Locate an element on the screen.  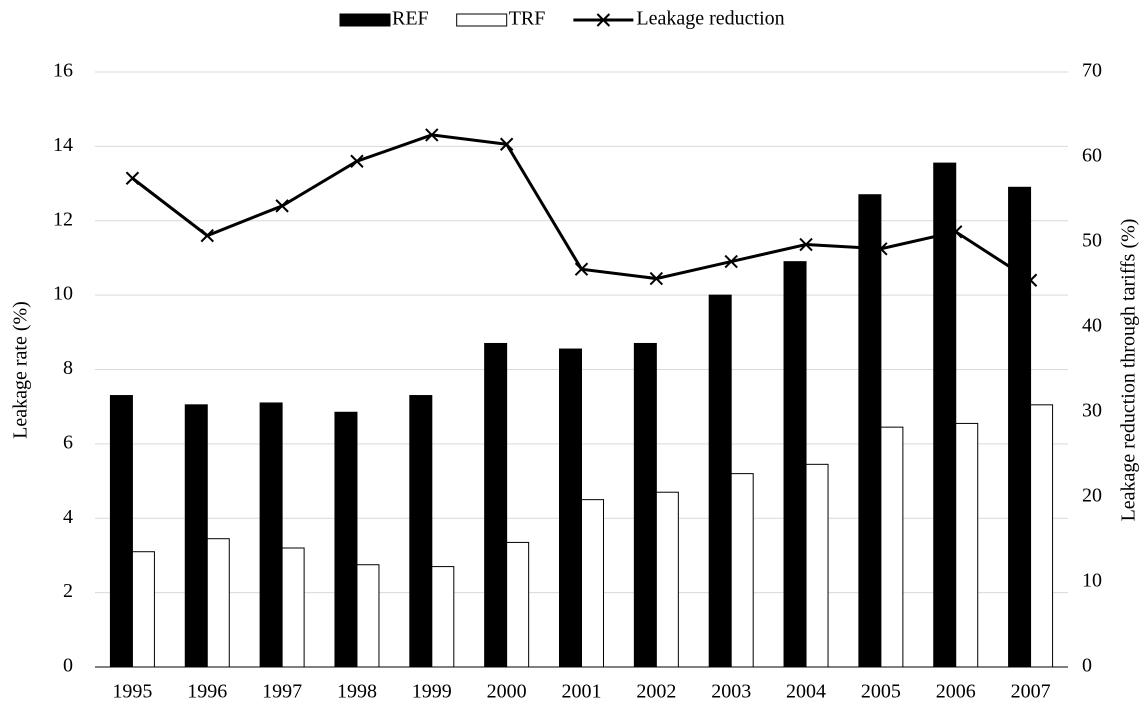
y-tick-label: 4 is located at coordinates (68, 517).